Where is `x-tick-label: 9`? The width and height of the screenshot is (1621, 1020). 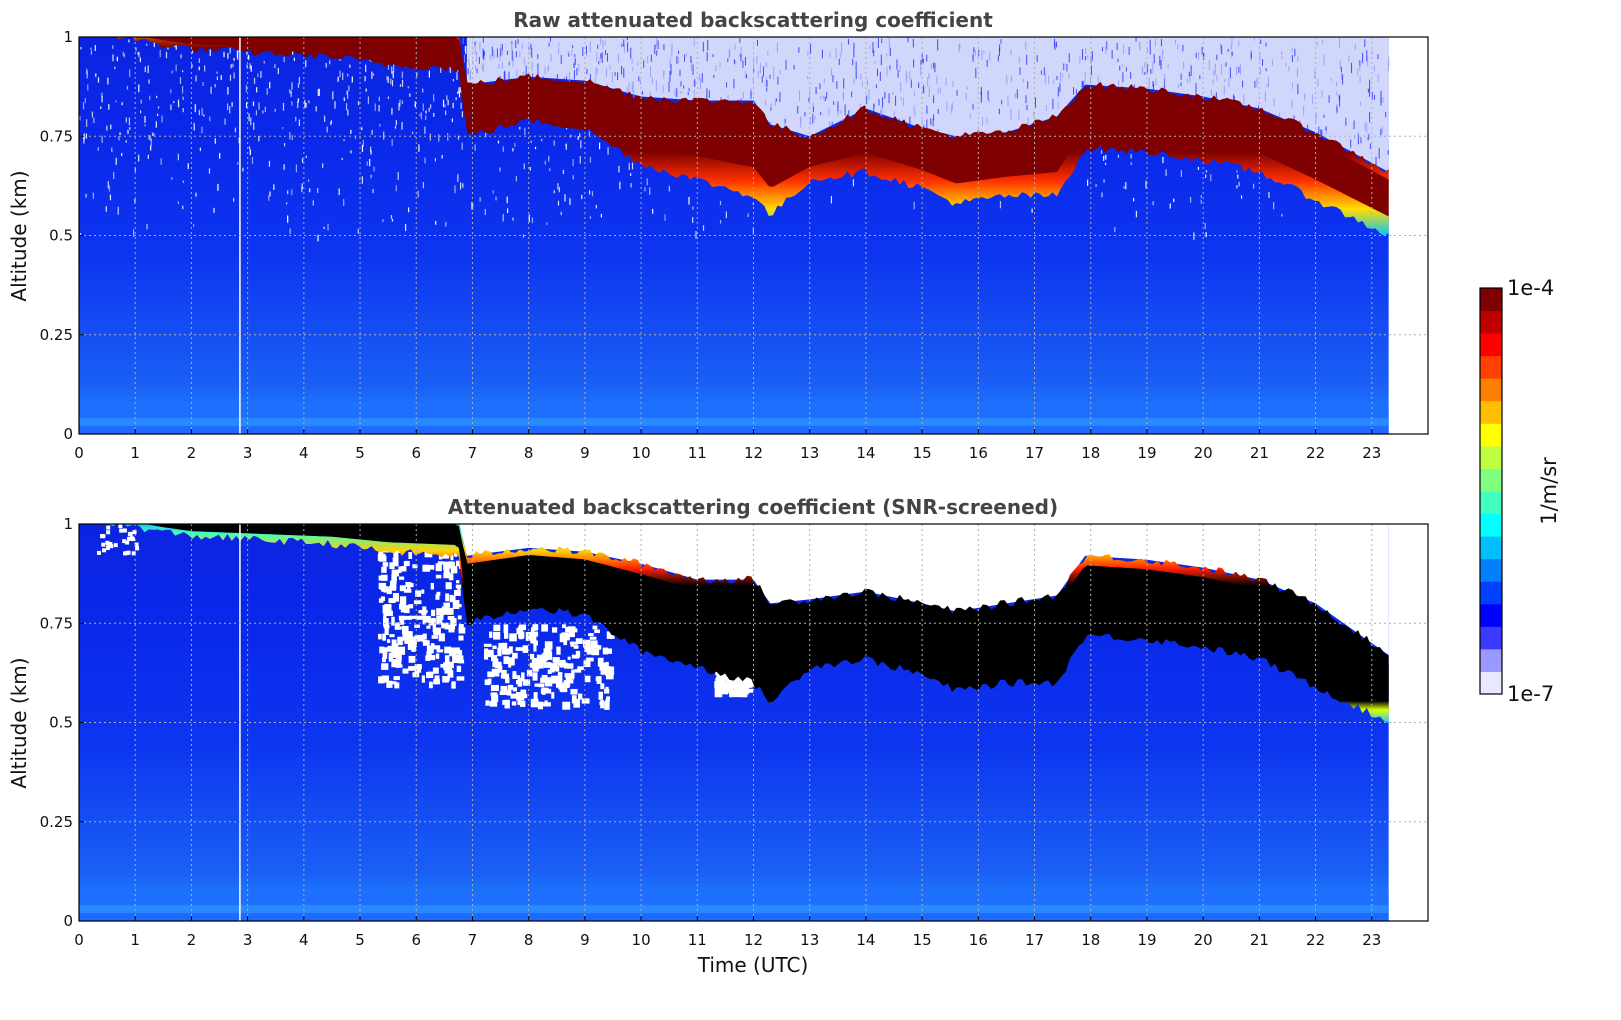 x-tick-label: 9 is located at coordinates (585, 453).